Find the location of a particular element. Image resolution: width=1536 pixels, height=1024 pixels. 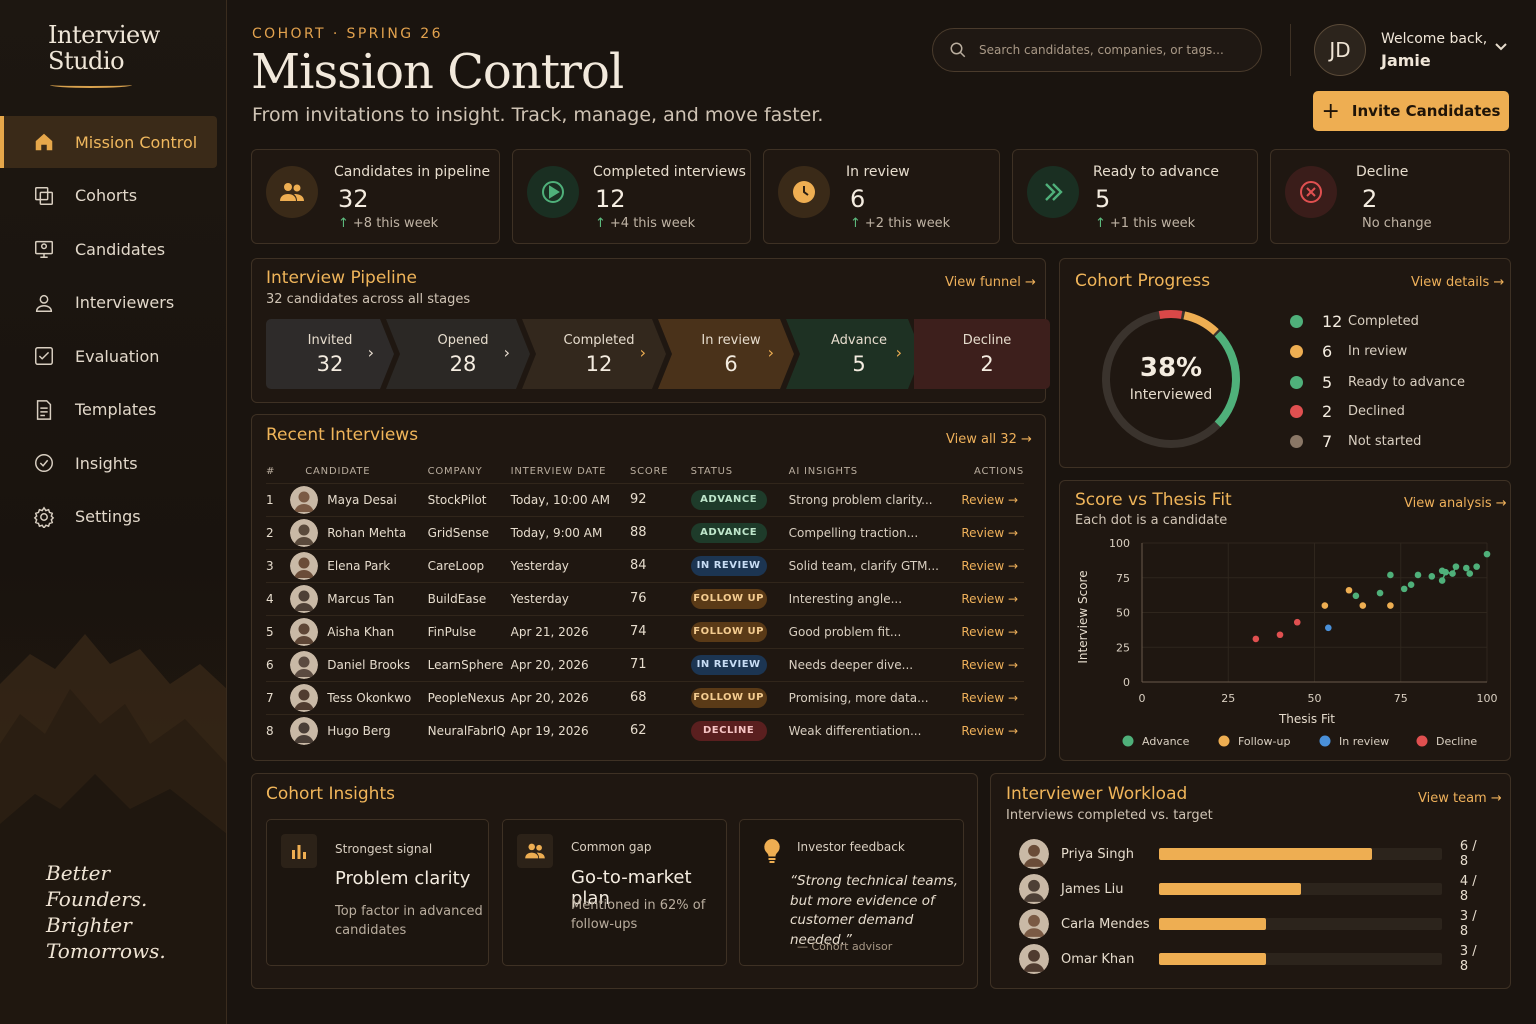

sidebar-item-candidates: Candidates is located at coordinates (113, 249).